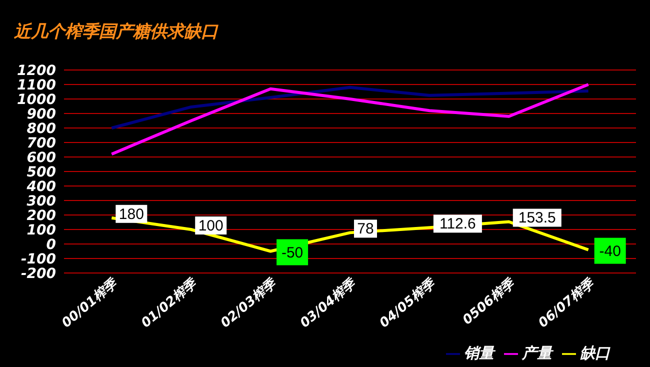  Describe the element at coordinates (457, 224) in the screenshot. I see `data-label: 112.6` at that location.